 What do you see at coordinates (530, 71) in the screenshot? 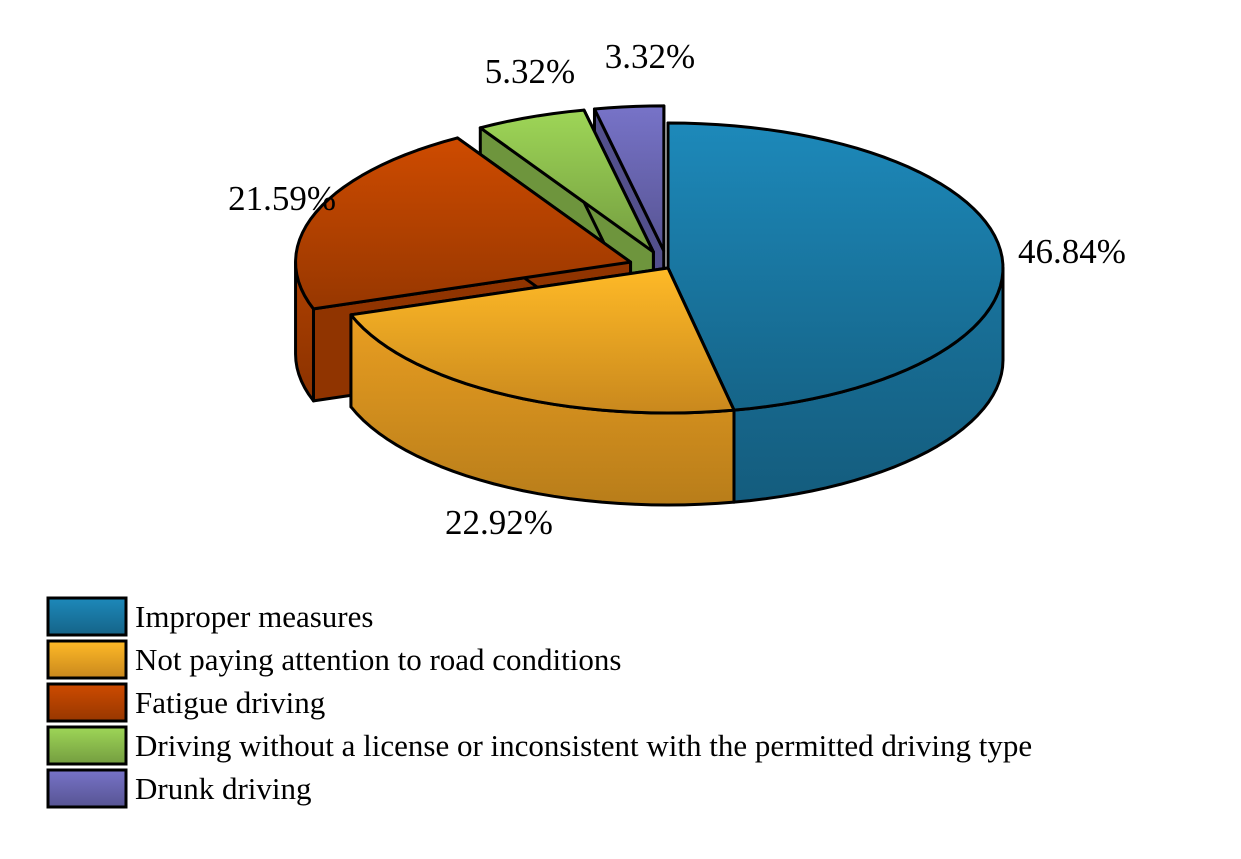
I see `slice-value-label: 5.32%` at bounding box center [530, 71].